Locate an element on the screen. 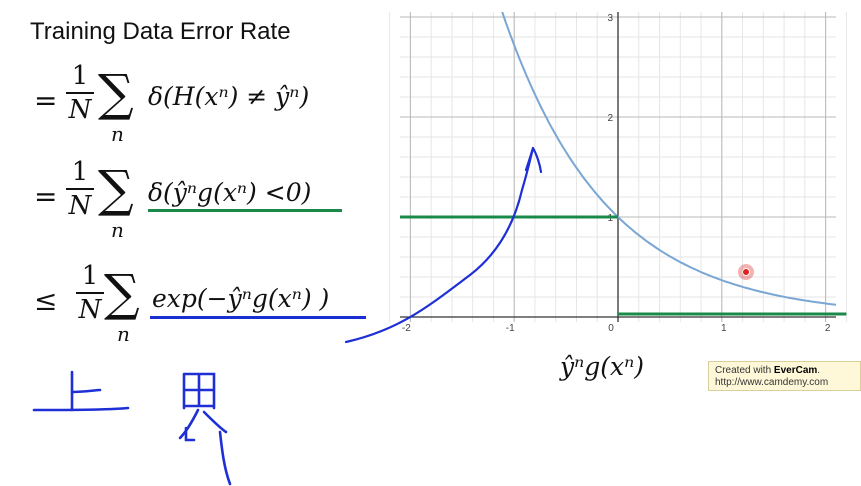  y-tick-label: 3 is located at coordinates (610, 18).